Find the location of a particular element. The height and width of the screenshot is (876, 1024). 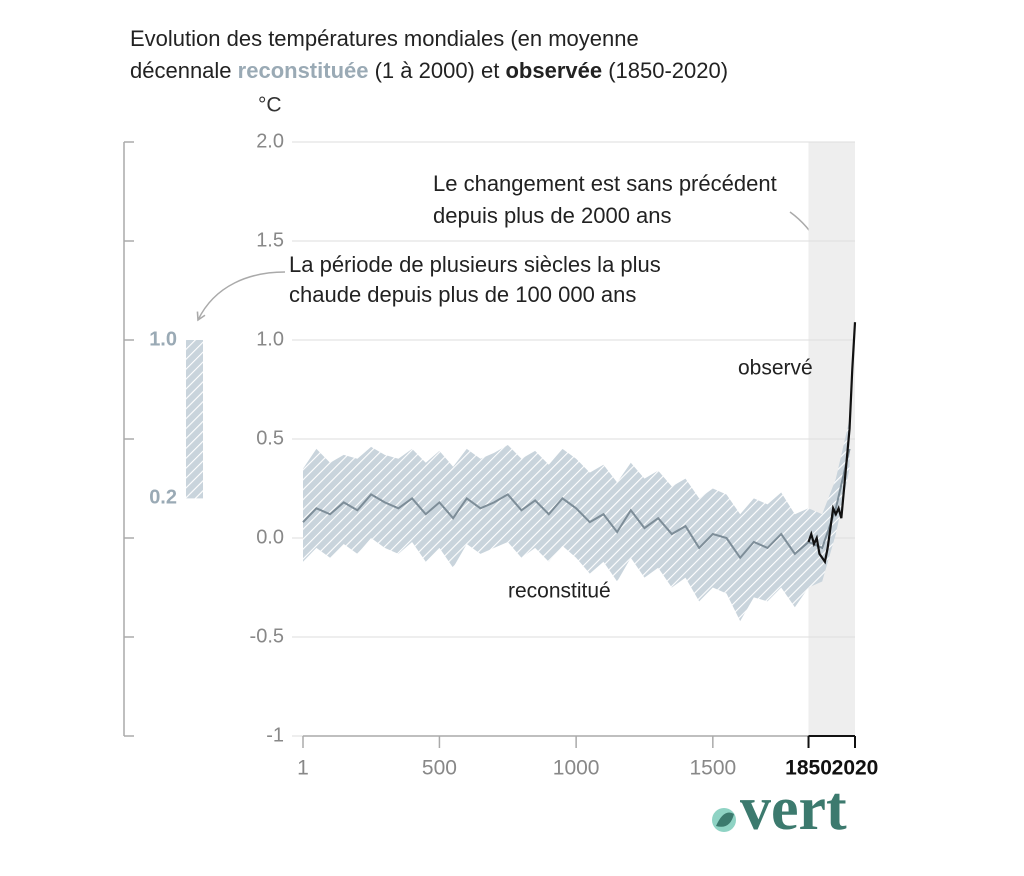

uncertainty-band is located at coordinates (576, 520).